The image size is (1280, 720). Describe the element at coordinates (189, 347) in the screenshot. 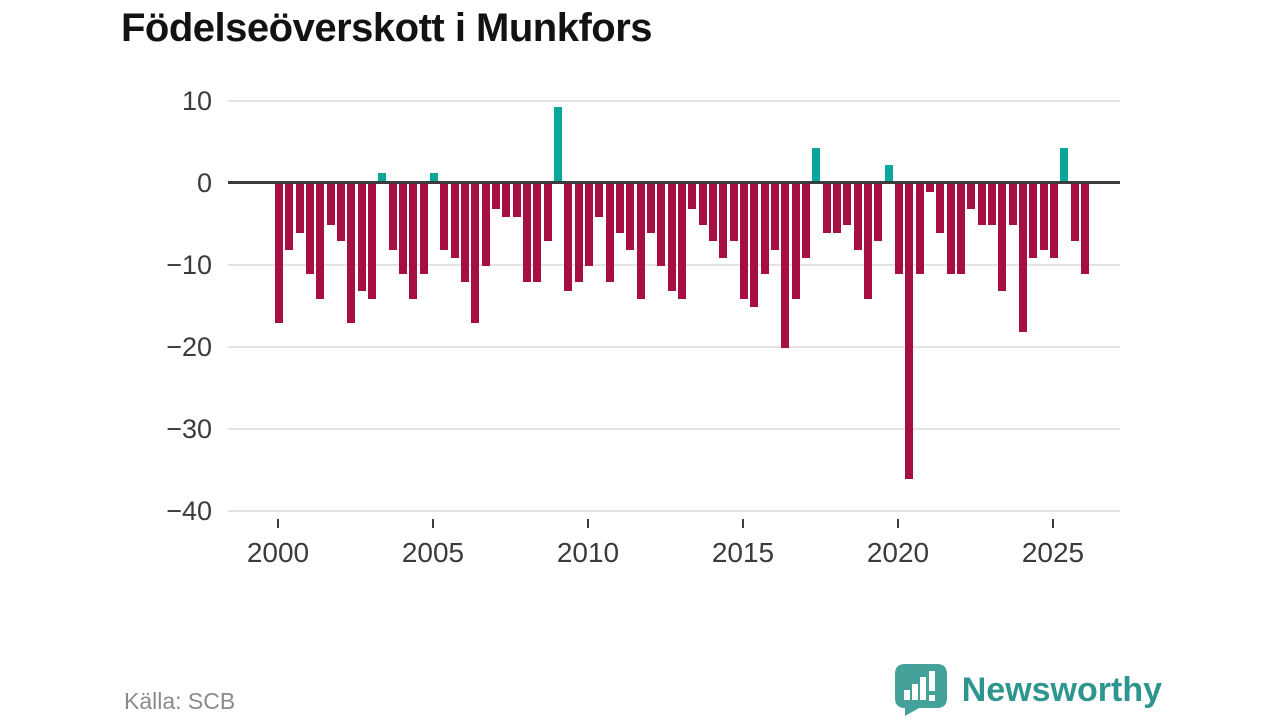

I see `y-axis-tick-label: −20` at that location.